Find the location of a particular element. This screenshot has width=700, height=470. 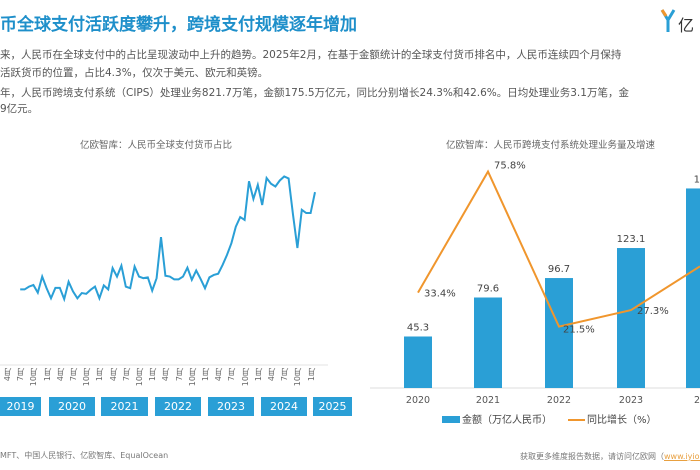

bar-2021 is located at coordinates (488, 342).